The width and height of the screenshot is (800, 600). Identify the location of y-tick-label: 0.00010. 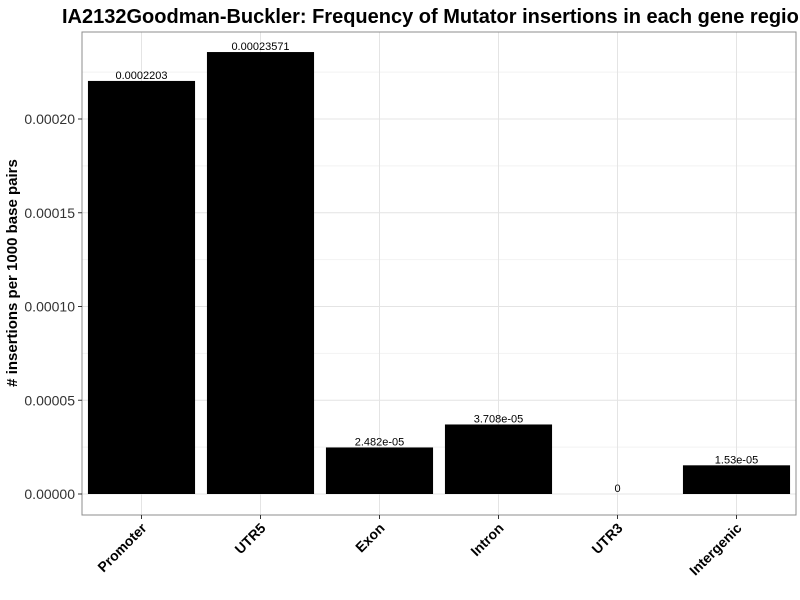
(49, 307).